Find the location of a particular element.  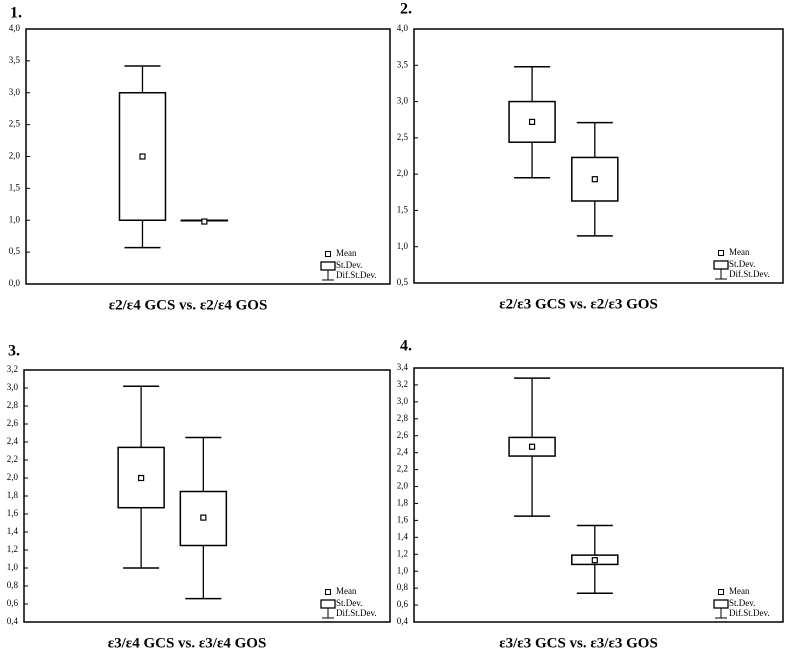

panel-label: 2. is located at coordinates (406, 9).